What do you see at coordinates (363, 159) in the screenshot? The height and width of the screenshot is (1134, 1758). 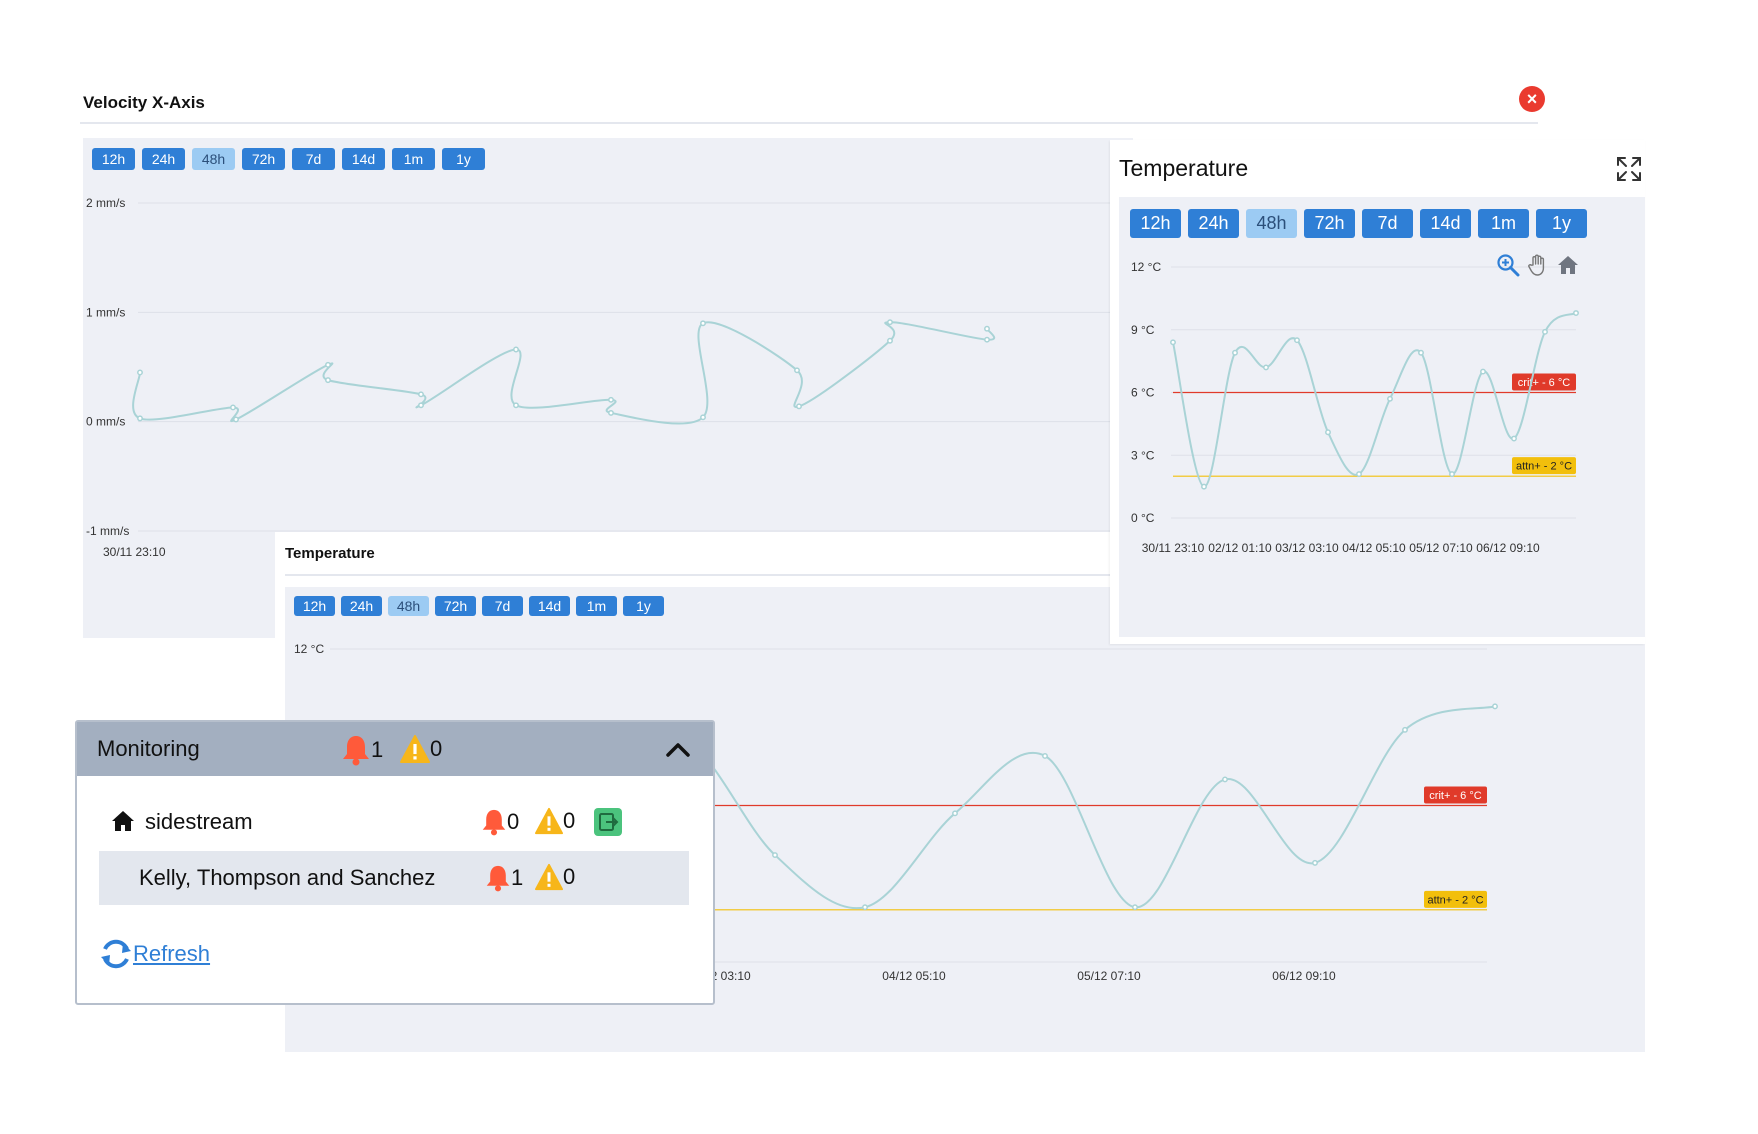 I see `velocity-range-button-14d: 14d` at bounding box center [363, 159].